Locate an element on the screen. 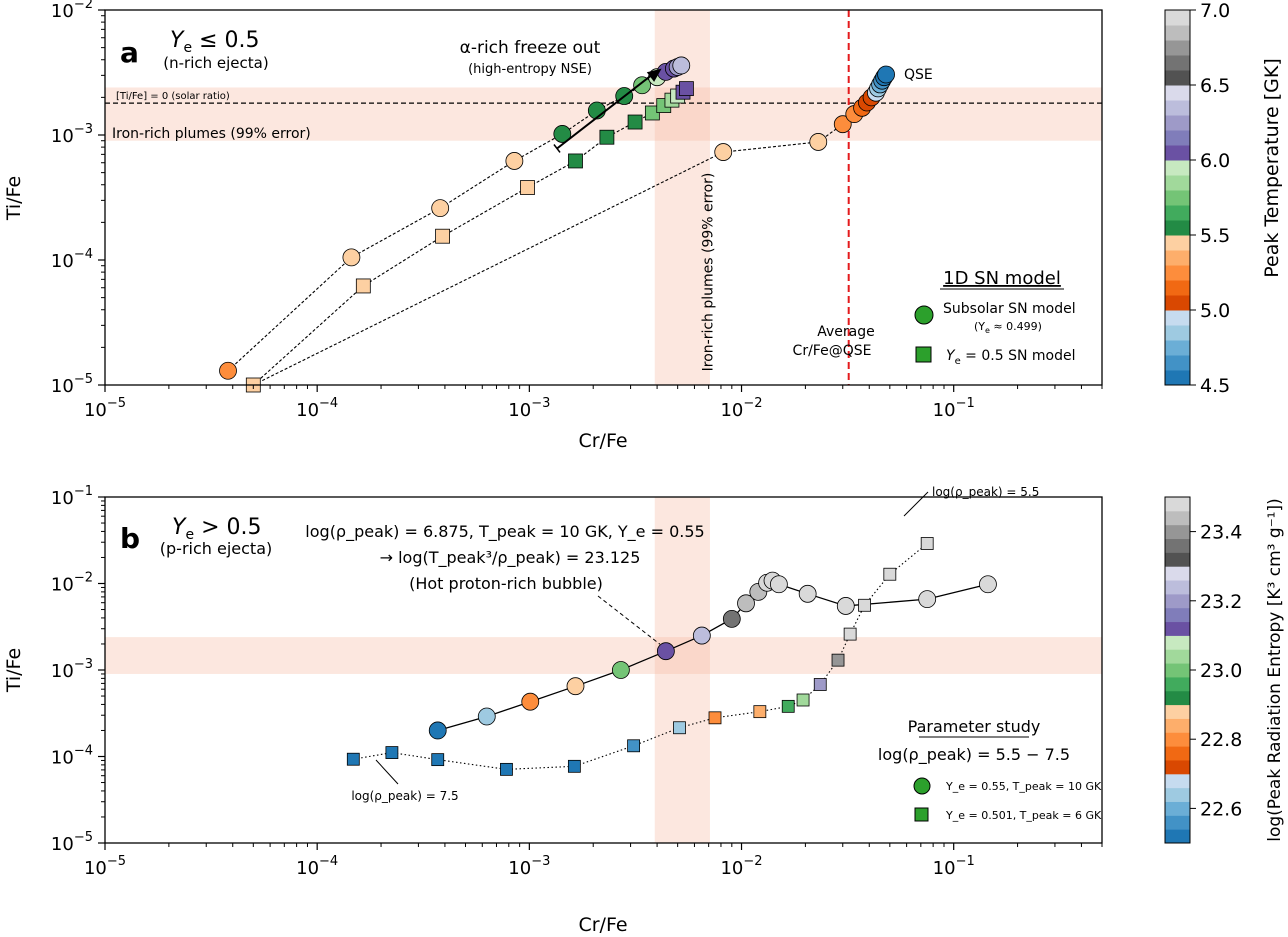 This screenshot has height=937, width=1288. panel-a-qse-label-1: Average is located at coordinates (846, 332).